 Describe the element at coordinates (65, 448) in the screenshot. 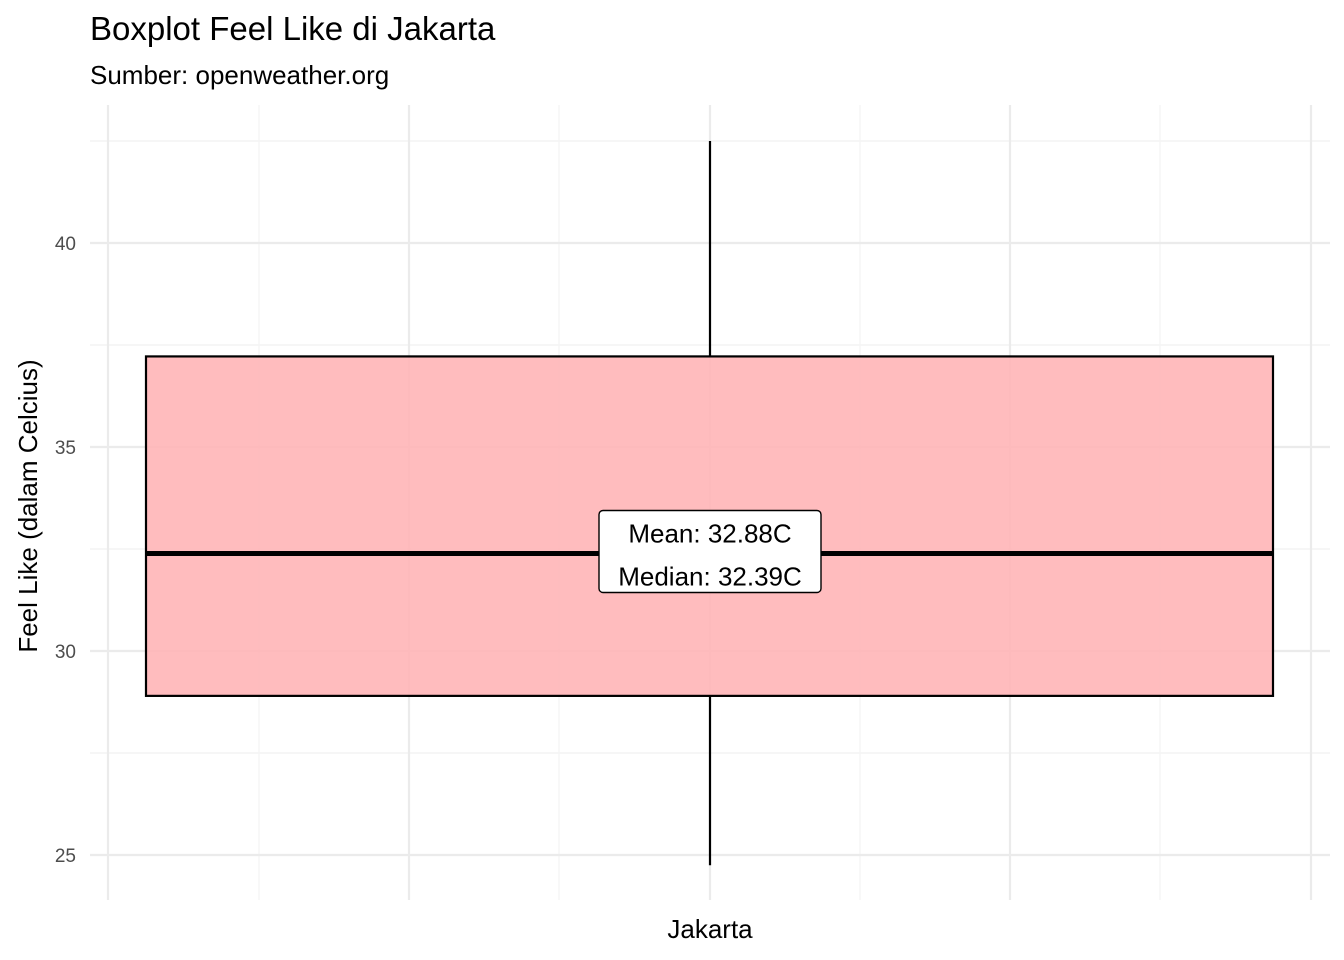

I see `y-tick-label: 35` at that location.